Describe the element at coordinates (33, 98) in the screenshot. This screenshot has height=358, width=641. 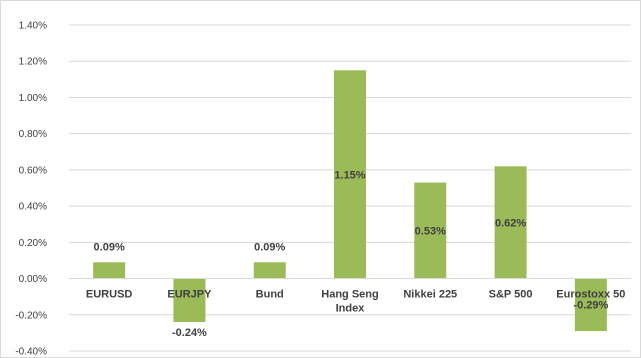
I see `y-tick-label: 1.00%` at that location.